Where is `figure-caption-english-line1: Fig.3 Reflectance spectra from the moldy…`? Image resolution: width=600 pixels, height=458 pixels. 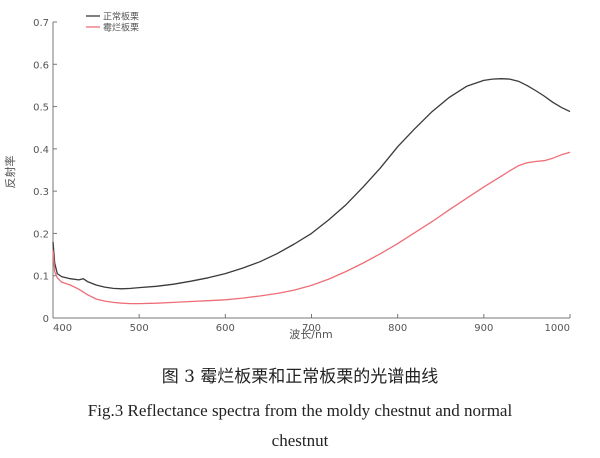
figure-caption-english-line1: Fig.3 Reflectance spectra from the moldy… is located at coordinates (300, 410).